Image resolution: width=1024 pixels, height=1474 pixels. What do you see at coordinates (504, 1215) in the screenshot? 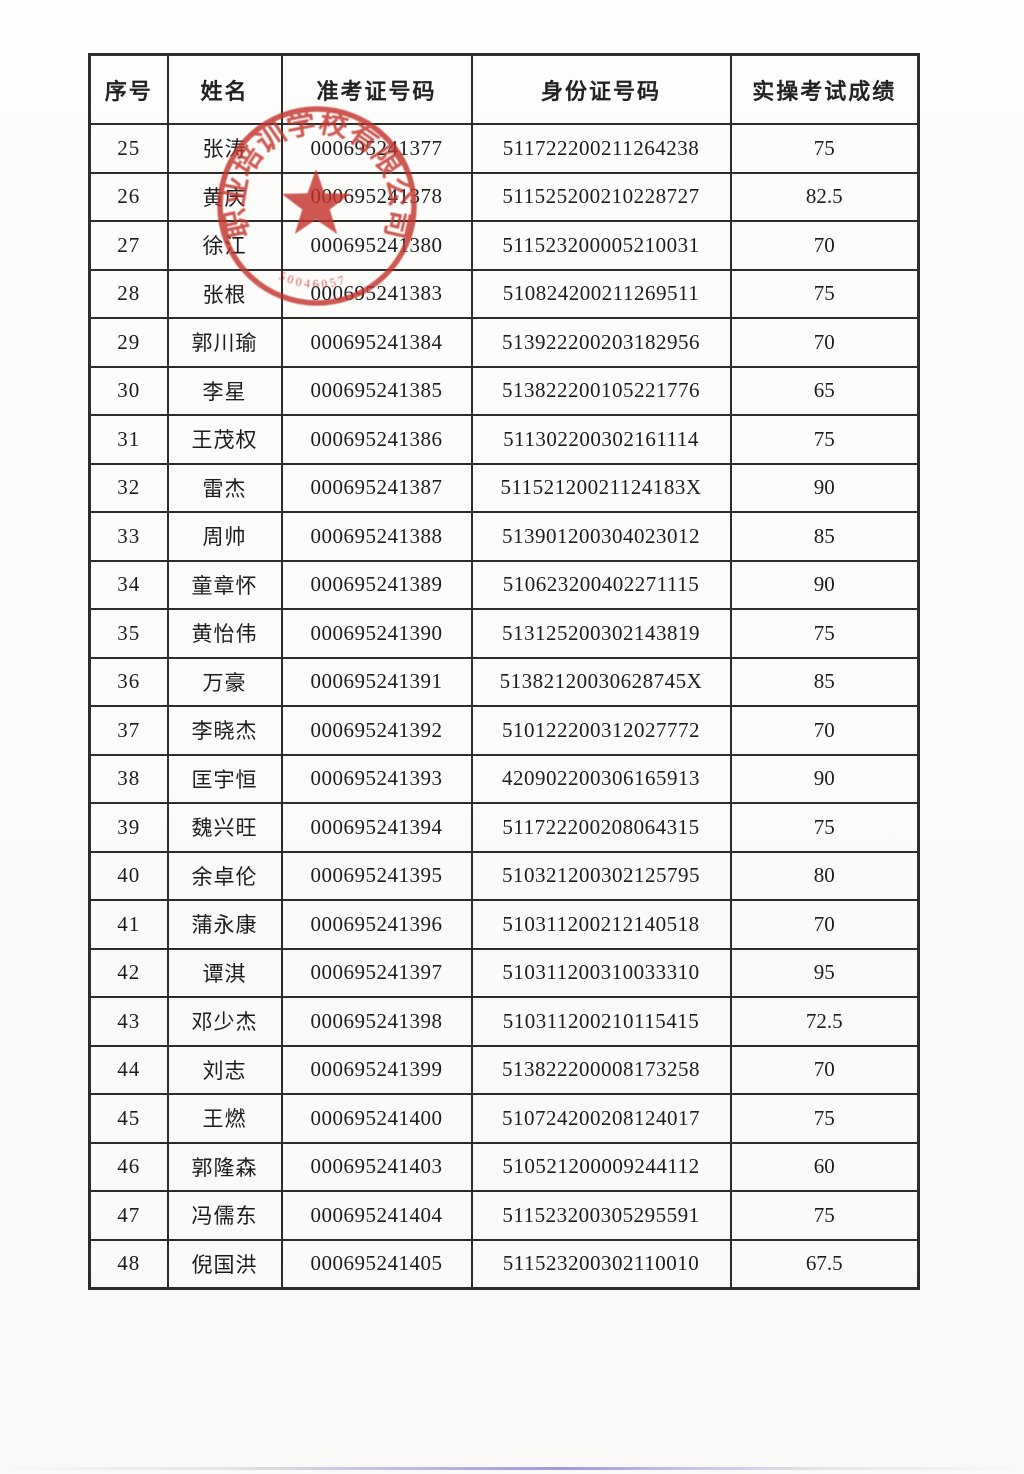
I see `table-row: 47 冯儒东 000695241404 511523200305295591 75` at bounding box center [504, 1215].